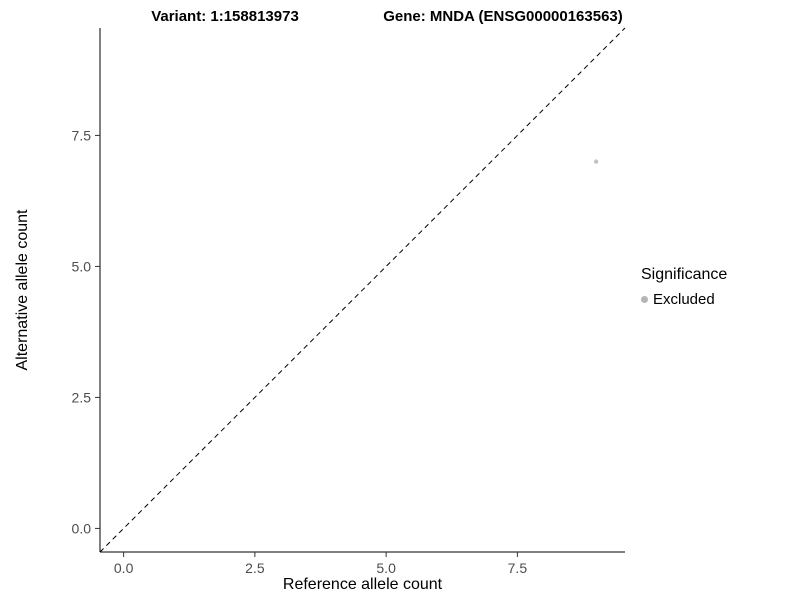 Image resolution: width=800 pixels, height=600 pixels. What do you see at coordinates (82, 528) in the screenshot?
I see `y-tick-label: 0.0` at bounding box center [82, 528].